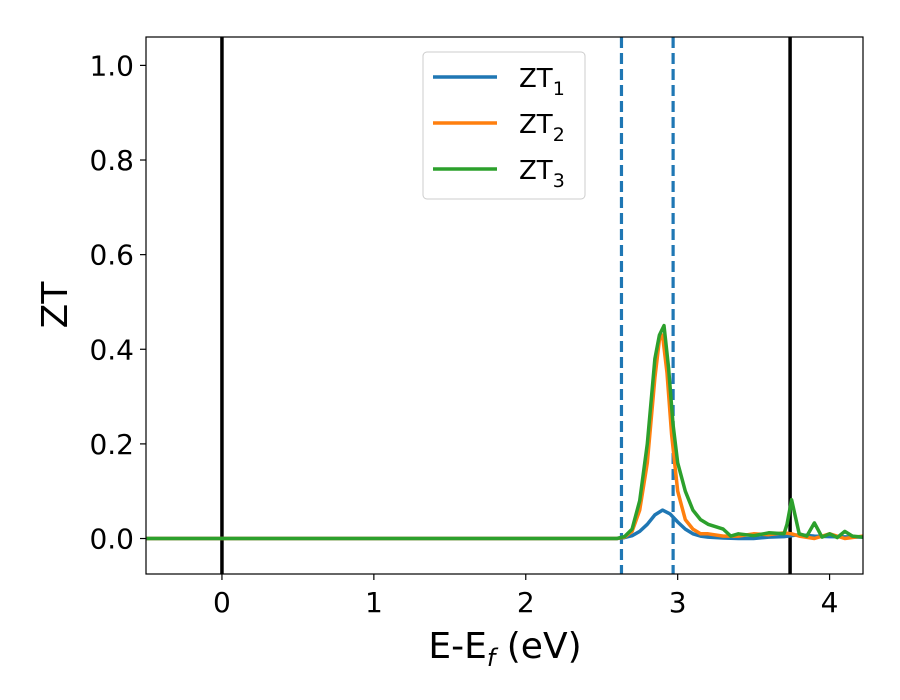 The image size is (900, 700). What do you see at coordinates (111, 444) in the screenshot?
I see `y-tick-label-1: 0.2` at bounding box center [111, 444].